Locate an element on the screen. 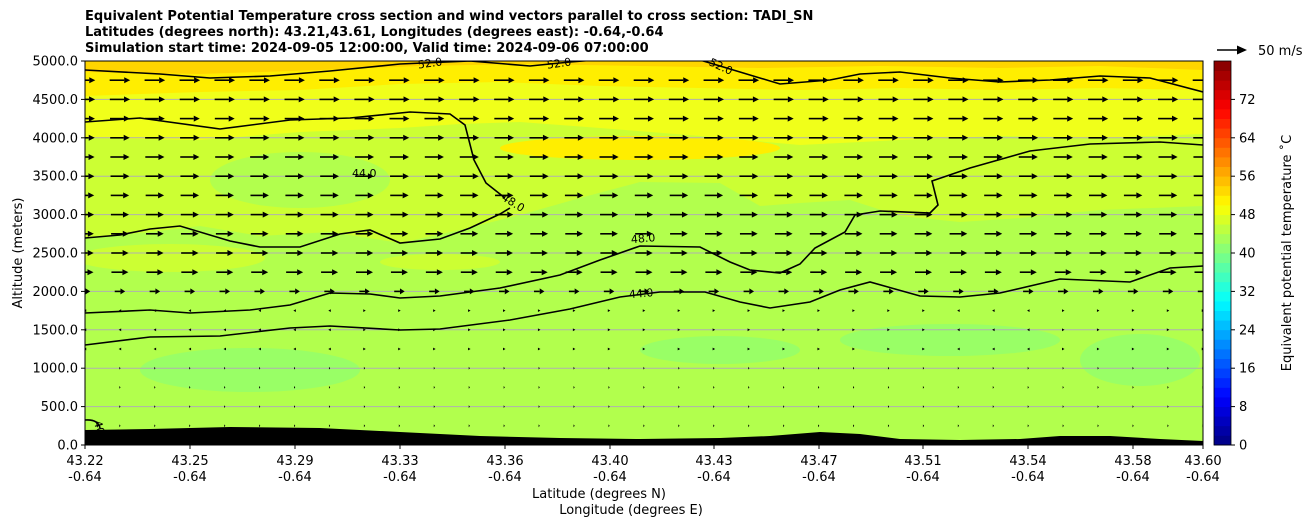  colorbar-ticks: 0 8 16 24 32 40 48 56 64 72 is located at coordinates (1243, 273).